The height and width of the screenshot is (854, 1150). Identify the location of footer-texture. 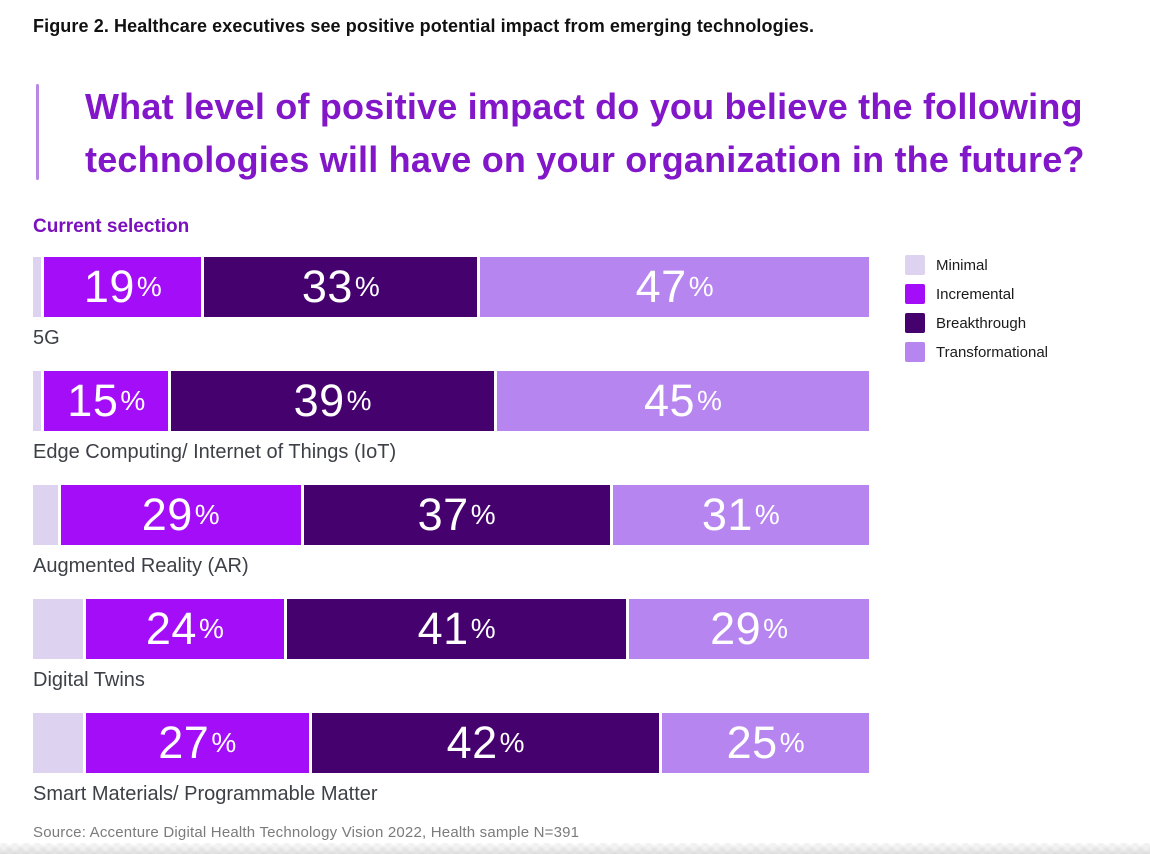
(575, 848).